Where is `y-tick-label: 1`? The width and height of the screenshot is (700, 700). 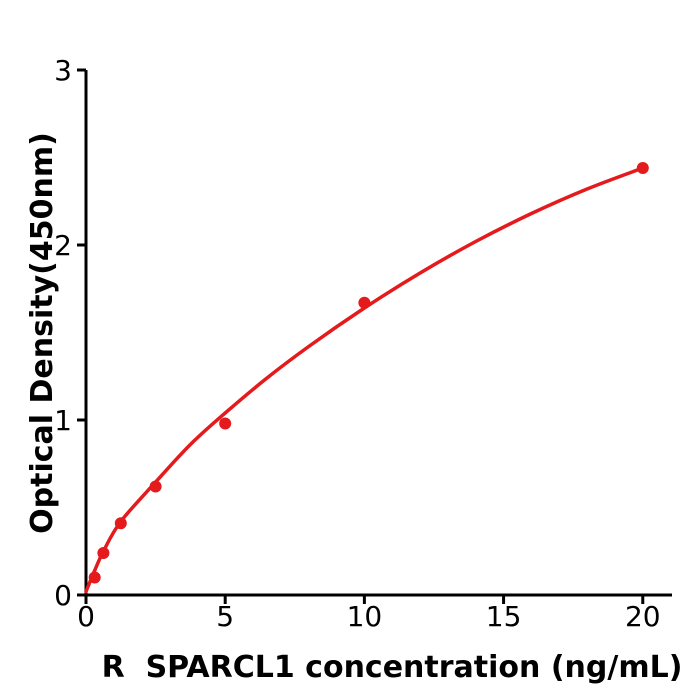 y-tick-label: 1 is located at coordinates (63, 420).